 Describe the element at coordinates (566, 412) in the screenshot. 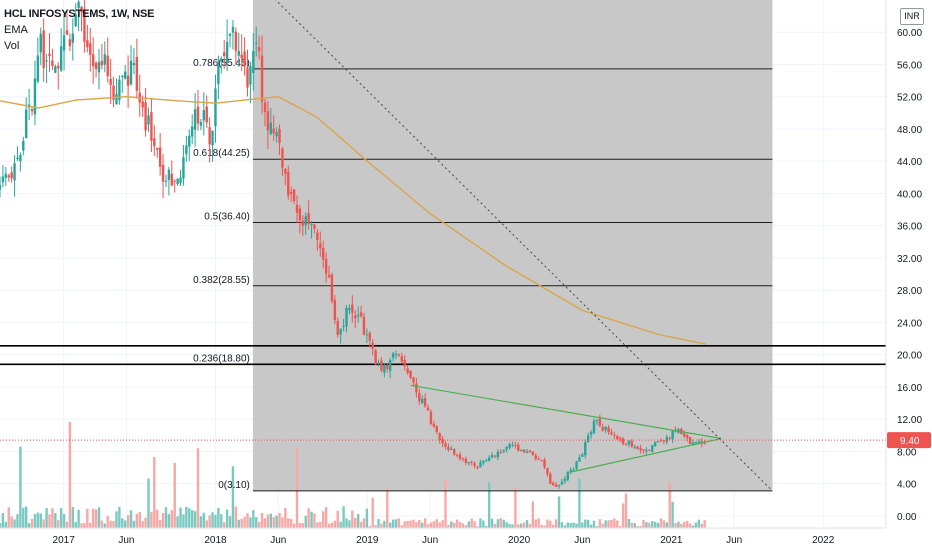

I see `triangle-upper-line` at that location.